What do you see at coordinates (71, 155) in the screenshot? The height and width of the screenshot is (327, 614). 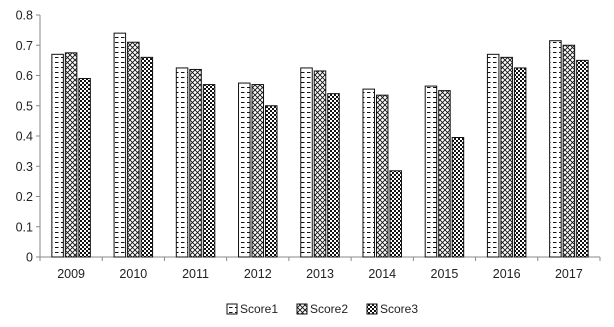 I see `bar-score2-2009` at bounding box center [71, 155].